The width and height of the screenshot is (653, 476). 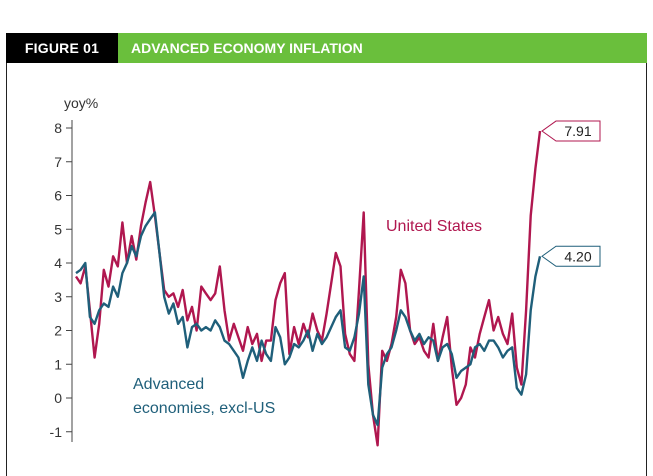 What do you see at coordinates (168, 384) in the screenshot?
I see `adv-series-label-line1: Advanced` at bounding box center [168, 384].